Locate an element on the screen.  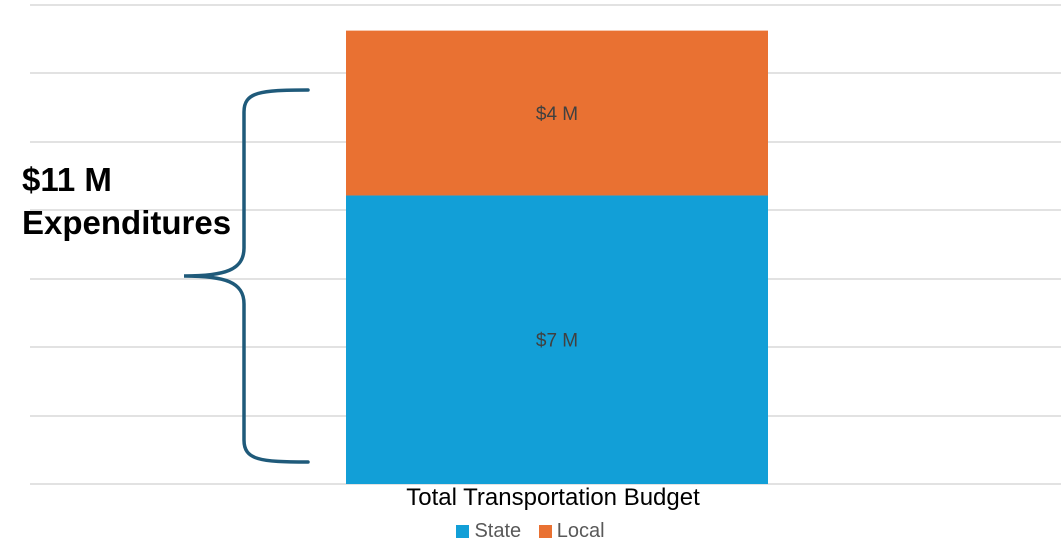
expenditure-callout: $11 M Expenditures is located at coordinates (126, 201).